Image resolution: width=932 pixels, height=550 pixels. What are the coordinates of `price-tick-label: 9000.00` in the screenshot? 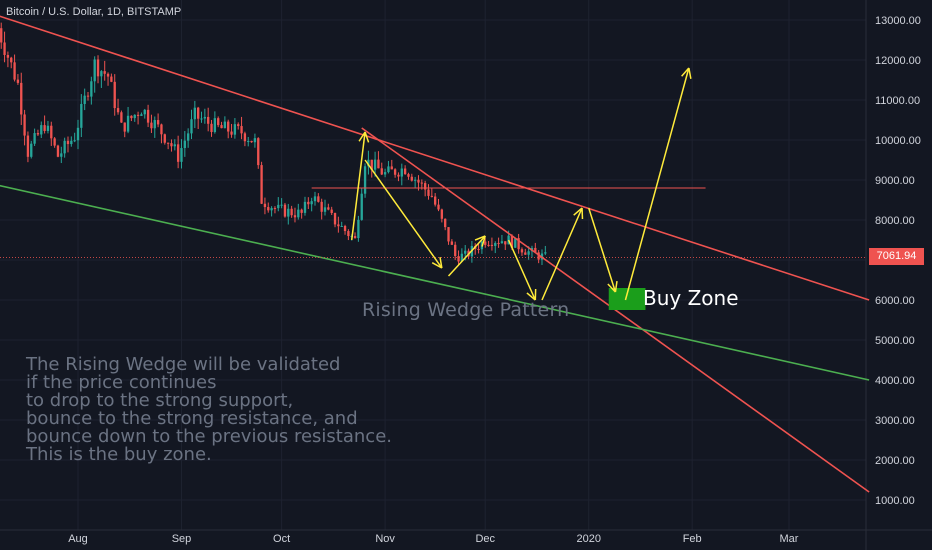 It's located at (895, 181).